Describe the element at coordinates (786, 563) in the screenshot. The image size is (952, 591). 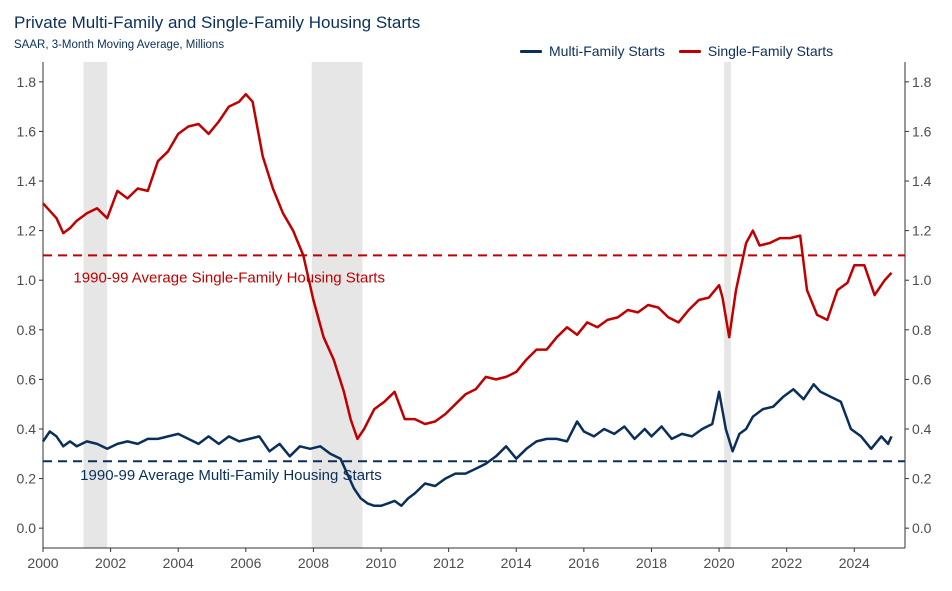
I see `x-tick-label: 2022` at that location.